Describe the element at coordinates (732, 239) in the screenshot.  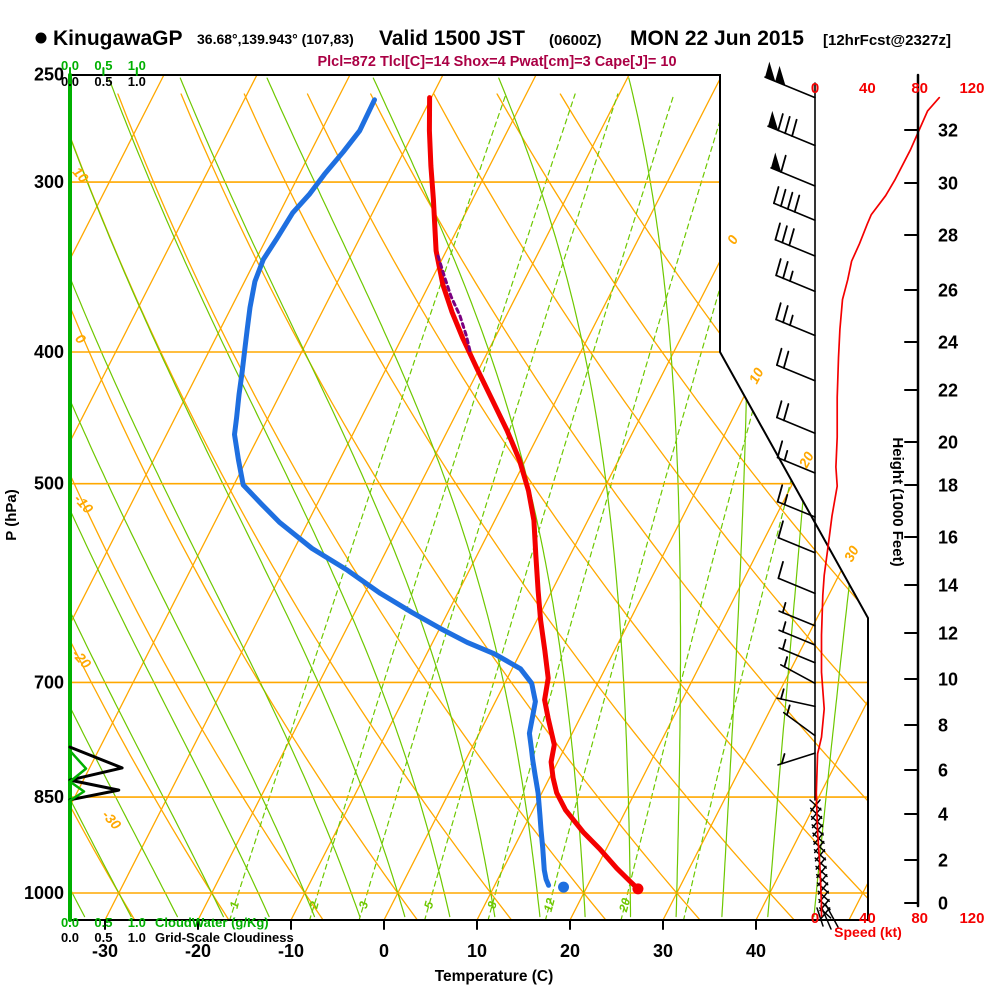
I see `isotherm-label: 0` at that location.